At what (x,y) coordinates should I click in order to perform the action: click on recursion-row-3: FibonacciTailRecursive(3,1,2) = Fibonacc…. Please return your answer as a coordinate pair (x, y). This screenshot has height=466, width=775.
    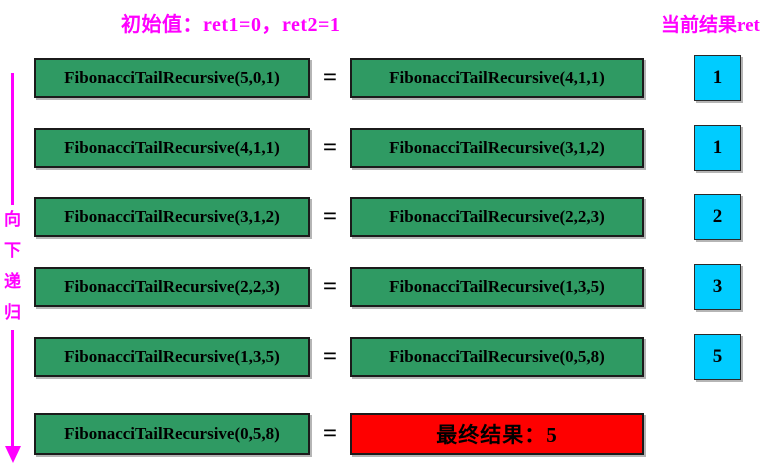
    Looking at the image, I should click on (387, 217).